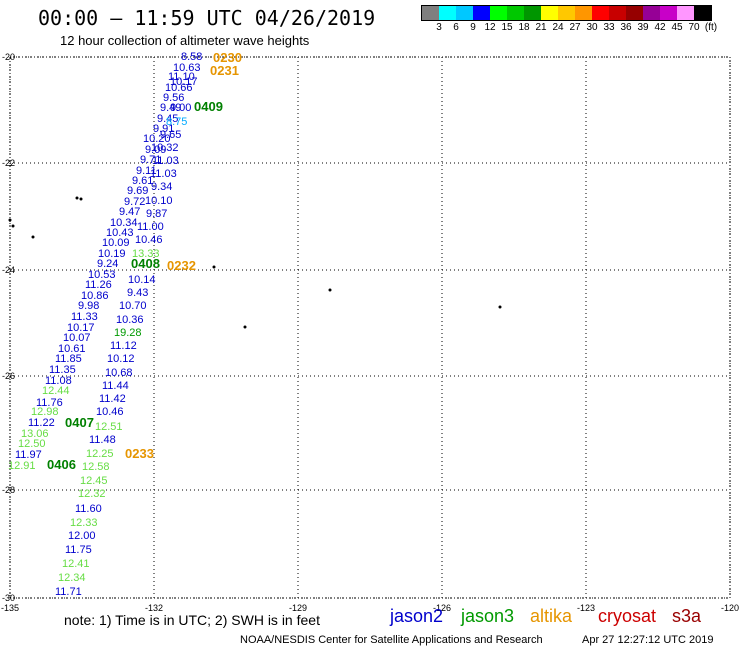 The height and width of the screenshot is (650, 740). I want to click on colorbar-tick-label: 18, so click(524, 27).